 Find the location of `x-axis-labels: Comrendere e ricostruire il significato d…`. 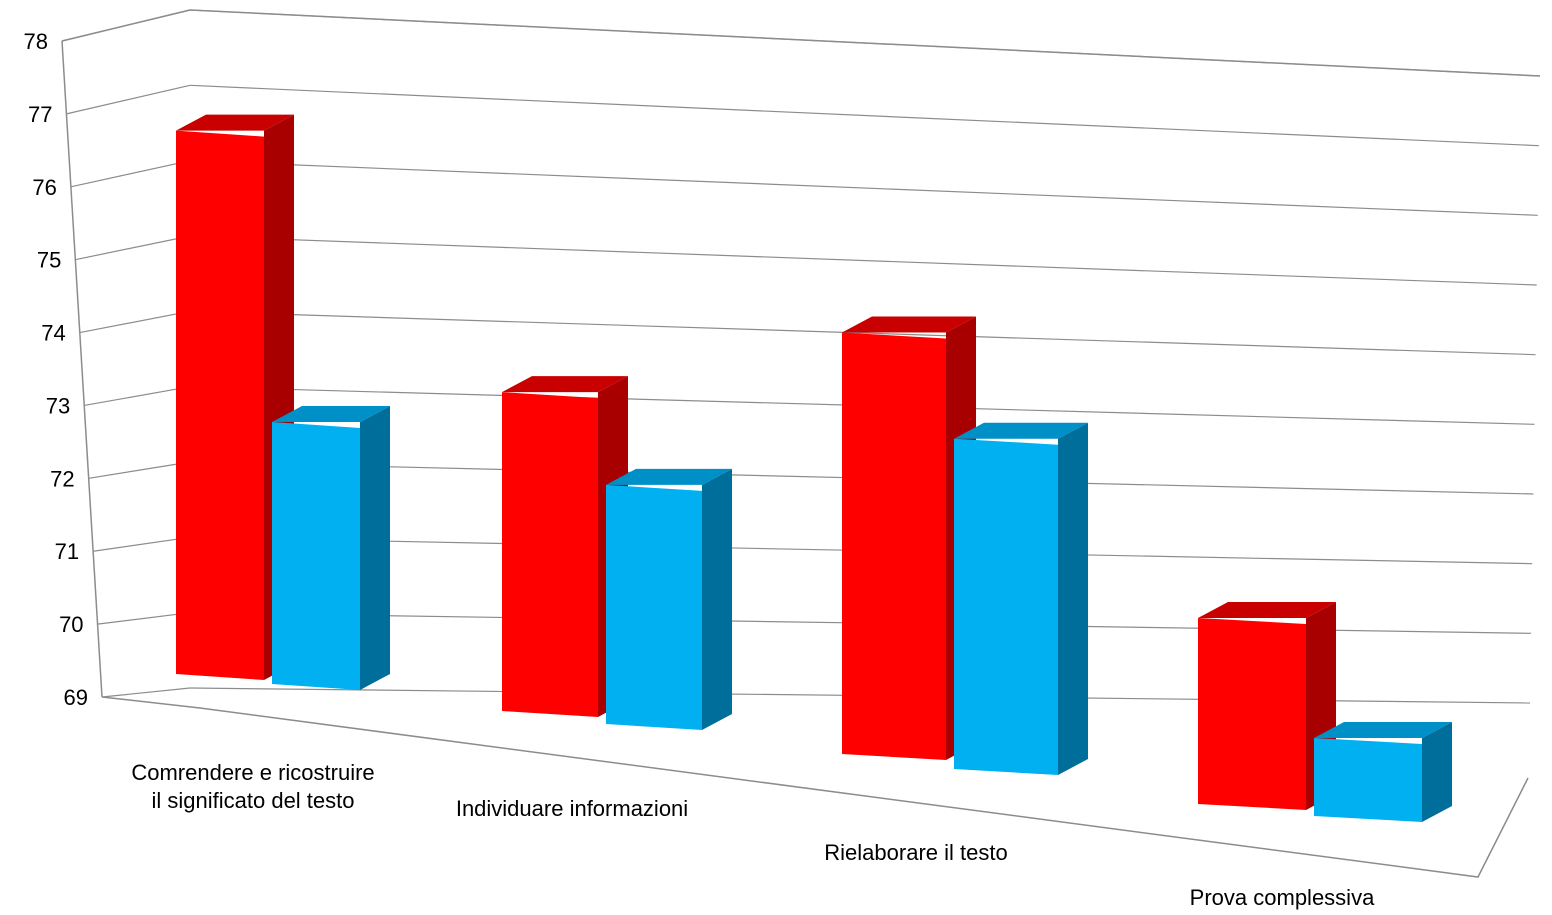

x-axis-labels: Comrendere e ricostruire il significato d… is located at coordinates (753, 835).